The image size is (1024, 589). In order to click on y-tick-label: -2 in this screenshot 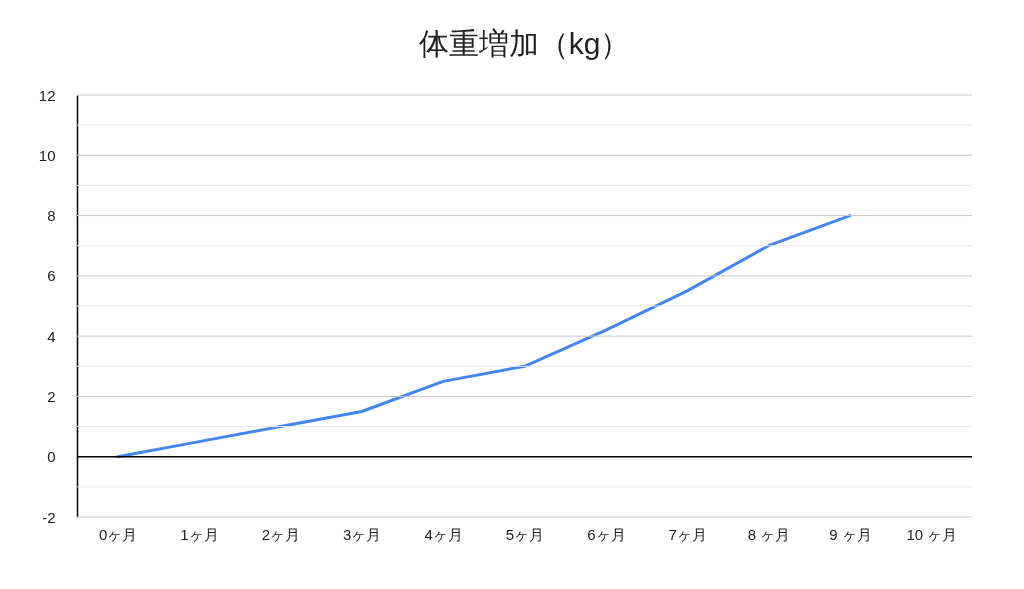, I will do `click(49, 517)`.